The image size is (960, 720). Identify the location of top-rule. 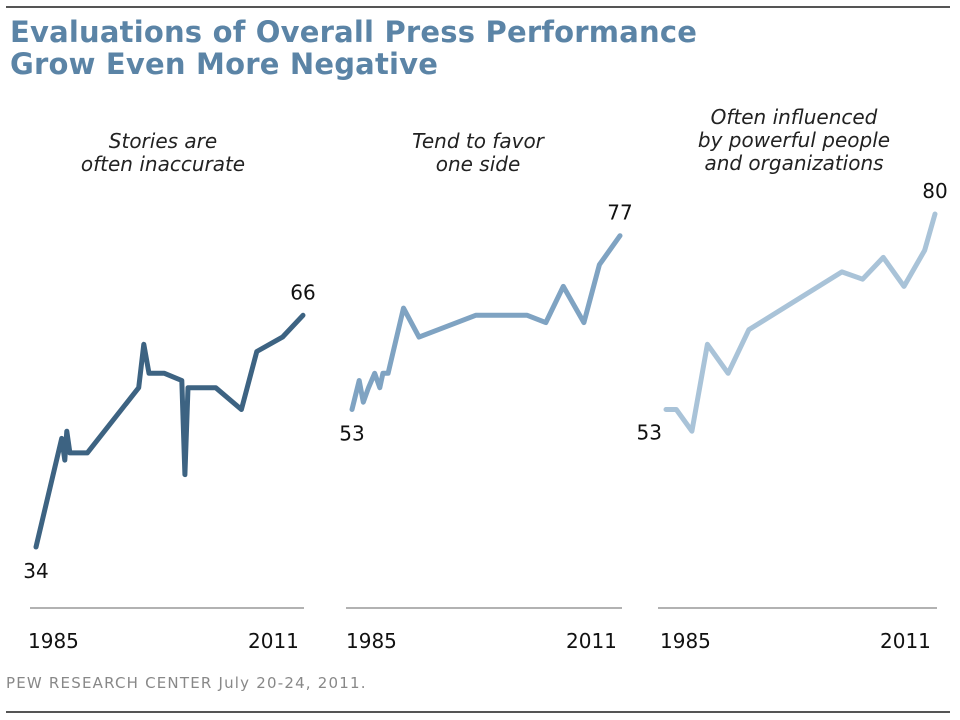
(478, 7).